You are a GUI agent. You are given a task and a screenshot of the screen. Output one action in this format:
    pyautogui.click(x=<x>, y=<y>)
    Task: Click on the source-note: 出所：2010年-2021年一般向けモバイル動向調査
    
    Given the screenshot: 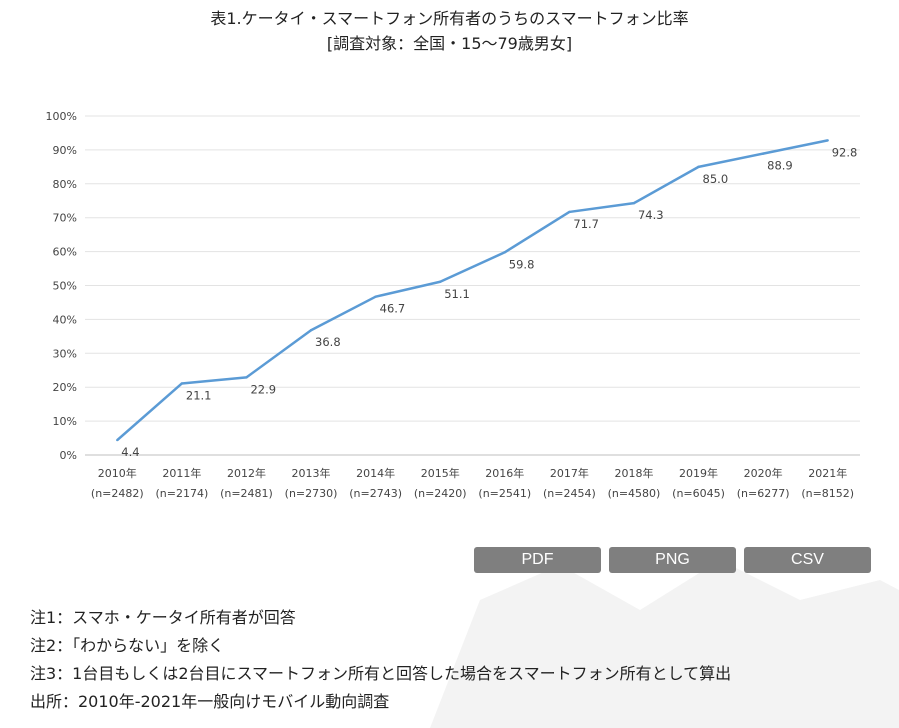 What is the action you would take?
    pyautogui.click(x=210, y=701)
    